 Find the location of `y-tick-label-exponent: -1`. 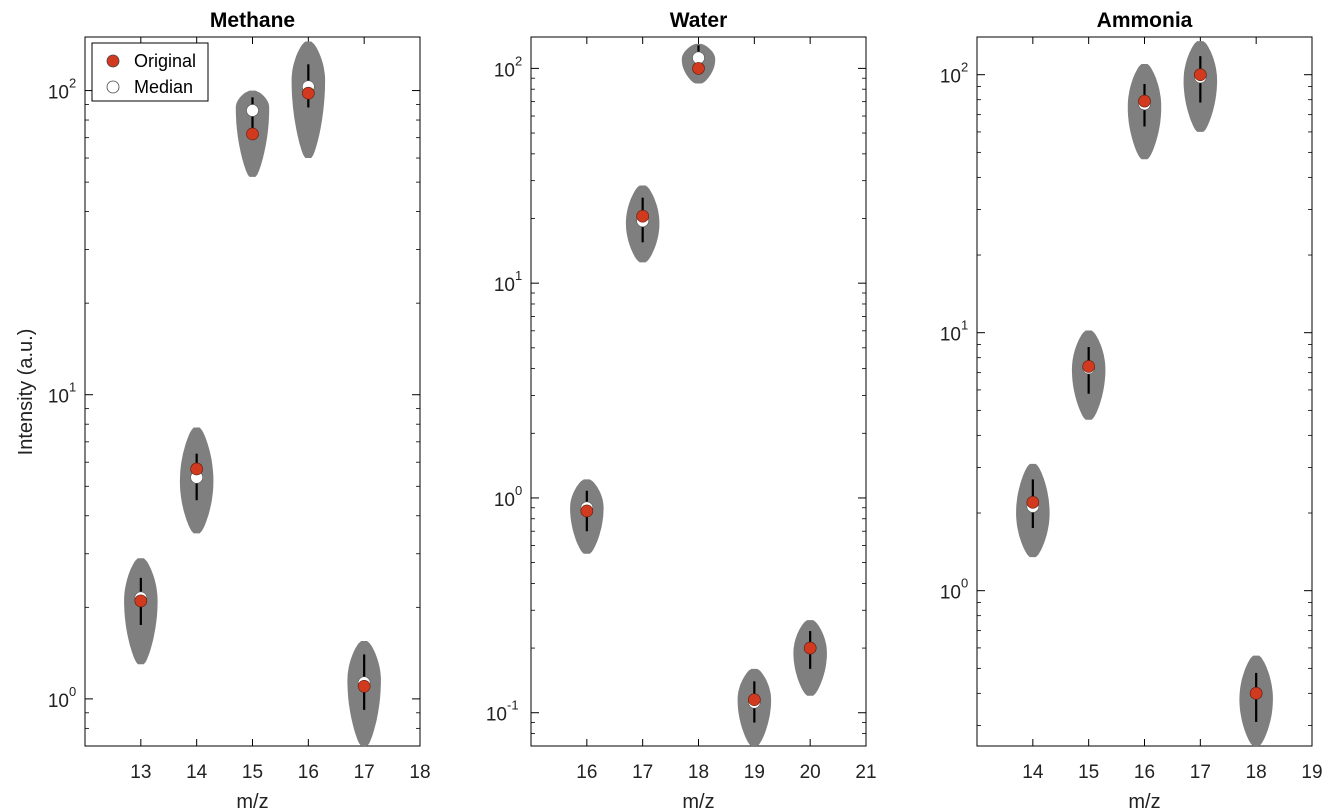

y-tick-label-exponent: -1 is located at coordinates (513, 705).